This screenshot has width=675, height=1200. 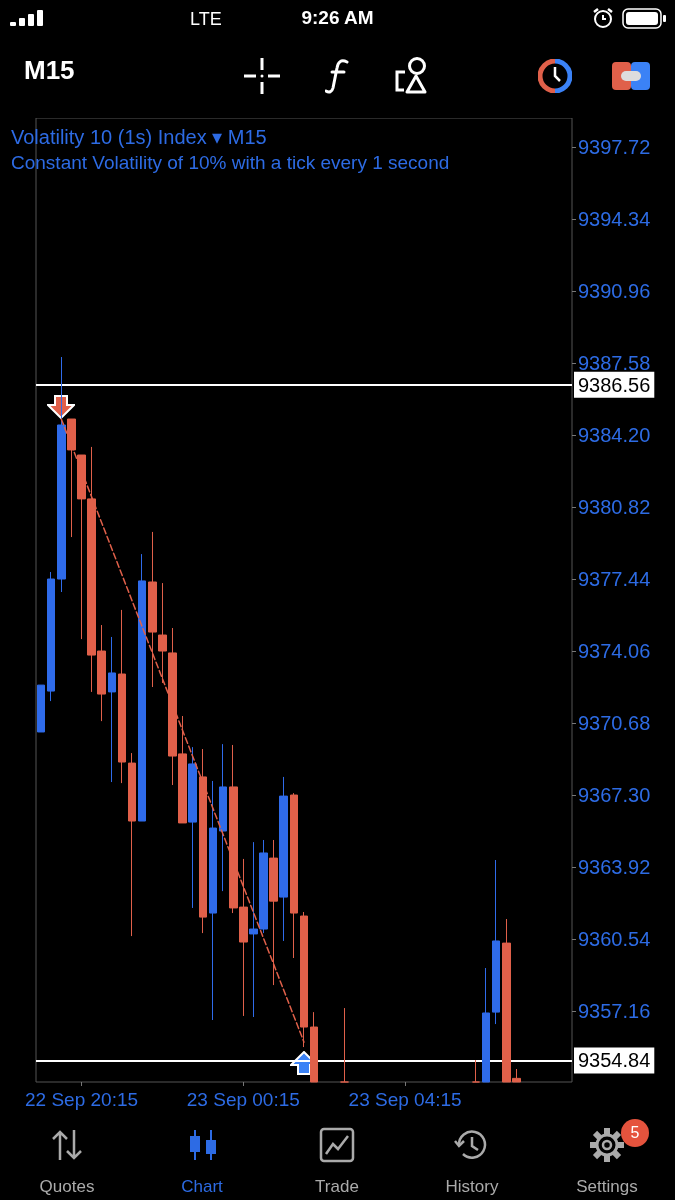 What do you see at coordinates (614, 651) in the screenshot?
I see `y-tick-label: 9374.06` at bounding box center [614, 651].